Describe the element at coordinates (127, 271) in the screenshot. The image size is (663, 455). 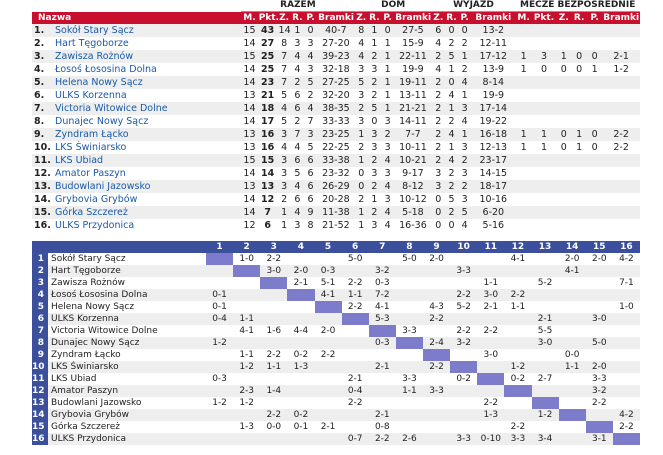
I see `matrix-team-name: Hart Tęgoborze` at that location.